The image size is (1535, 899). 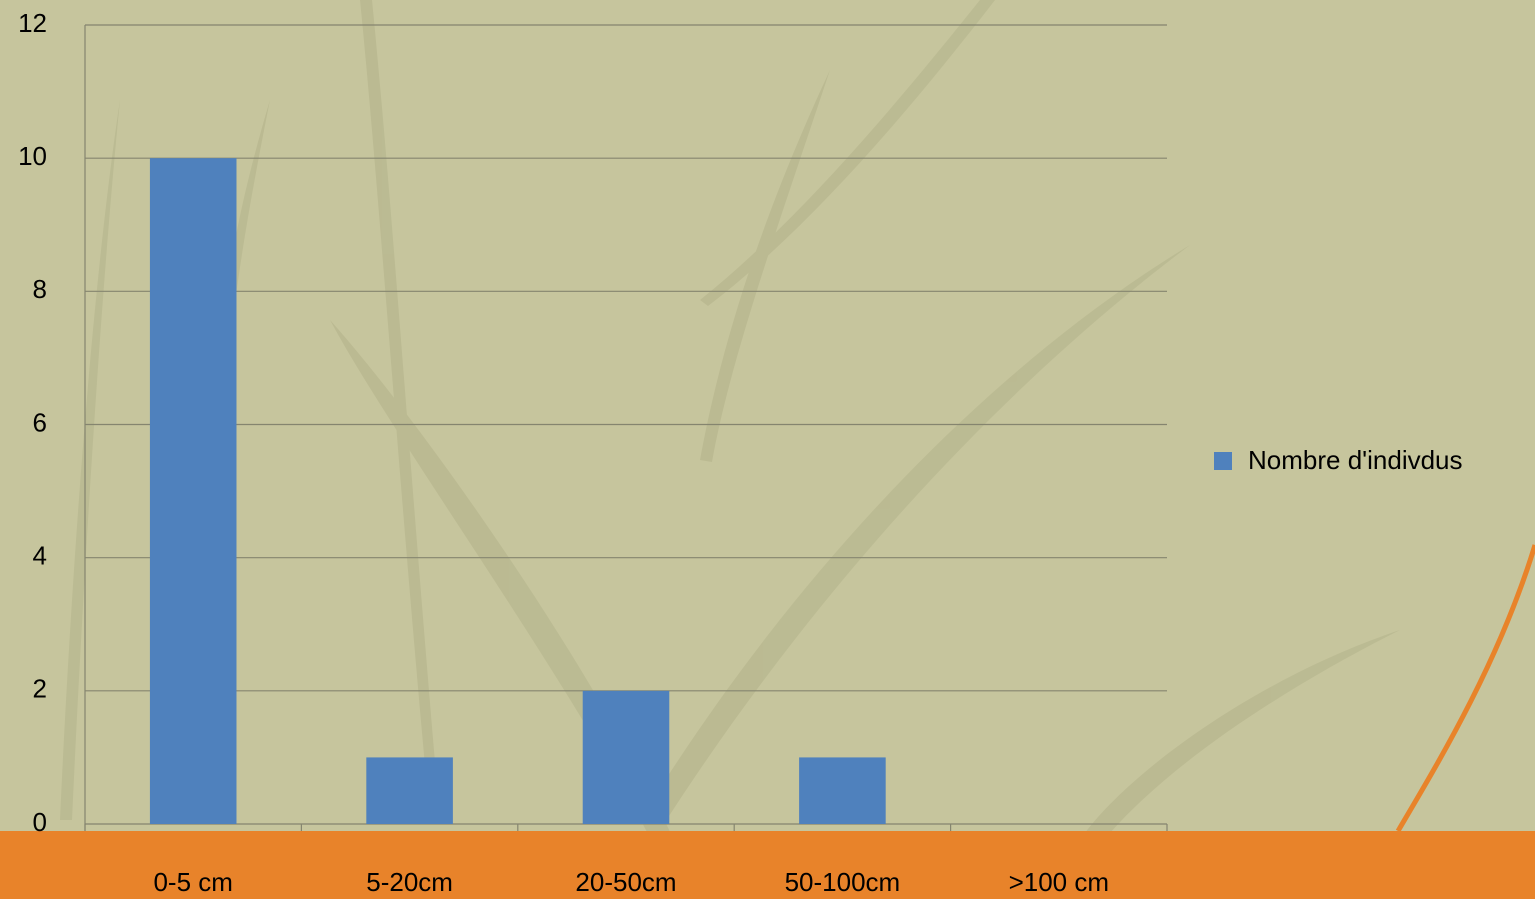 I want to click on legend-swatch, so click(x=1223, y=461).